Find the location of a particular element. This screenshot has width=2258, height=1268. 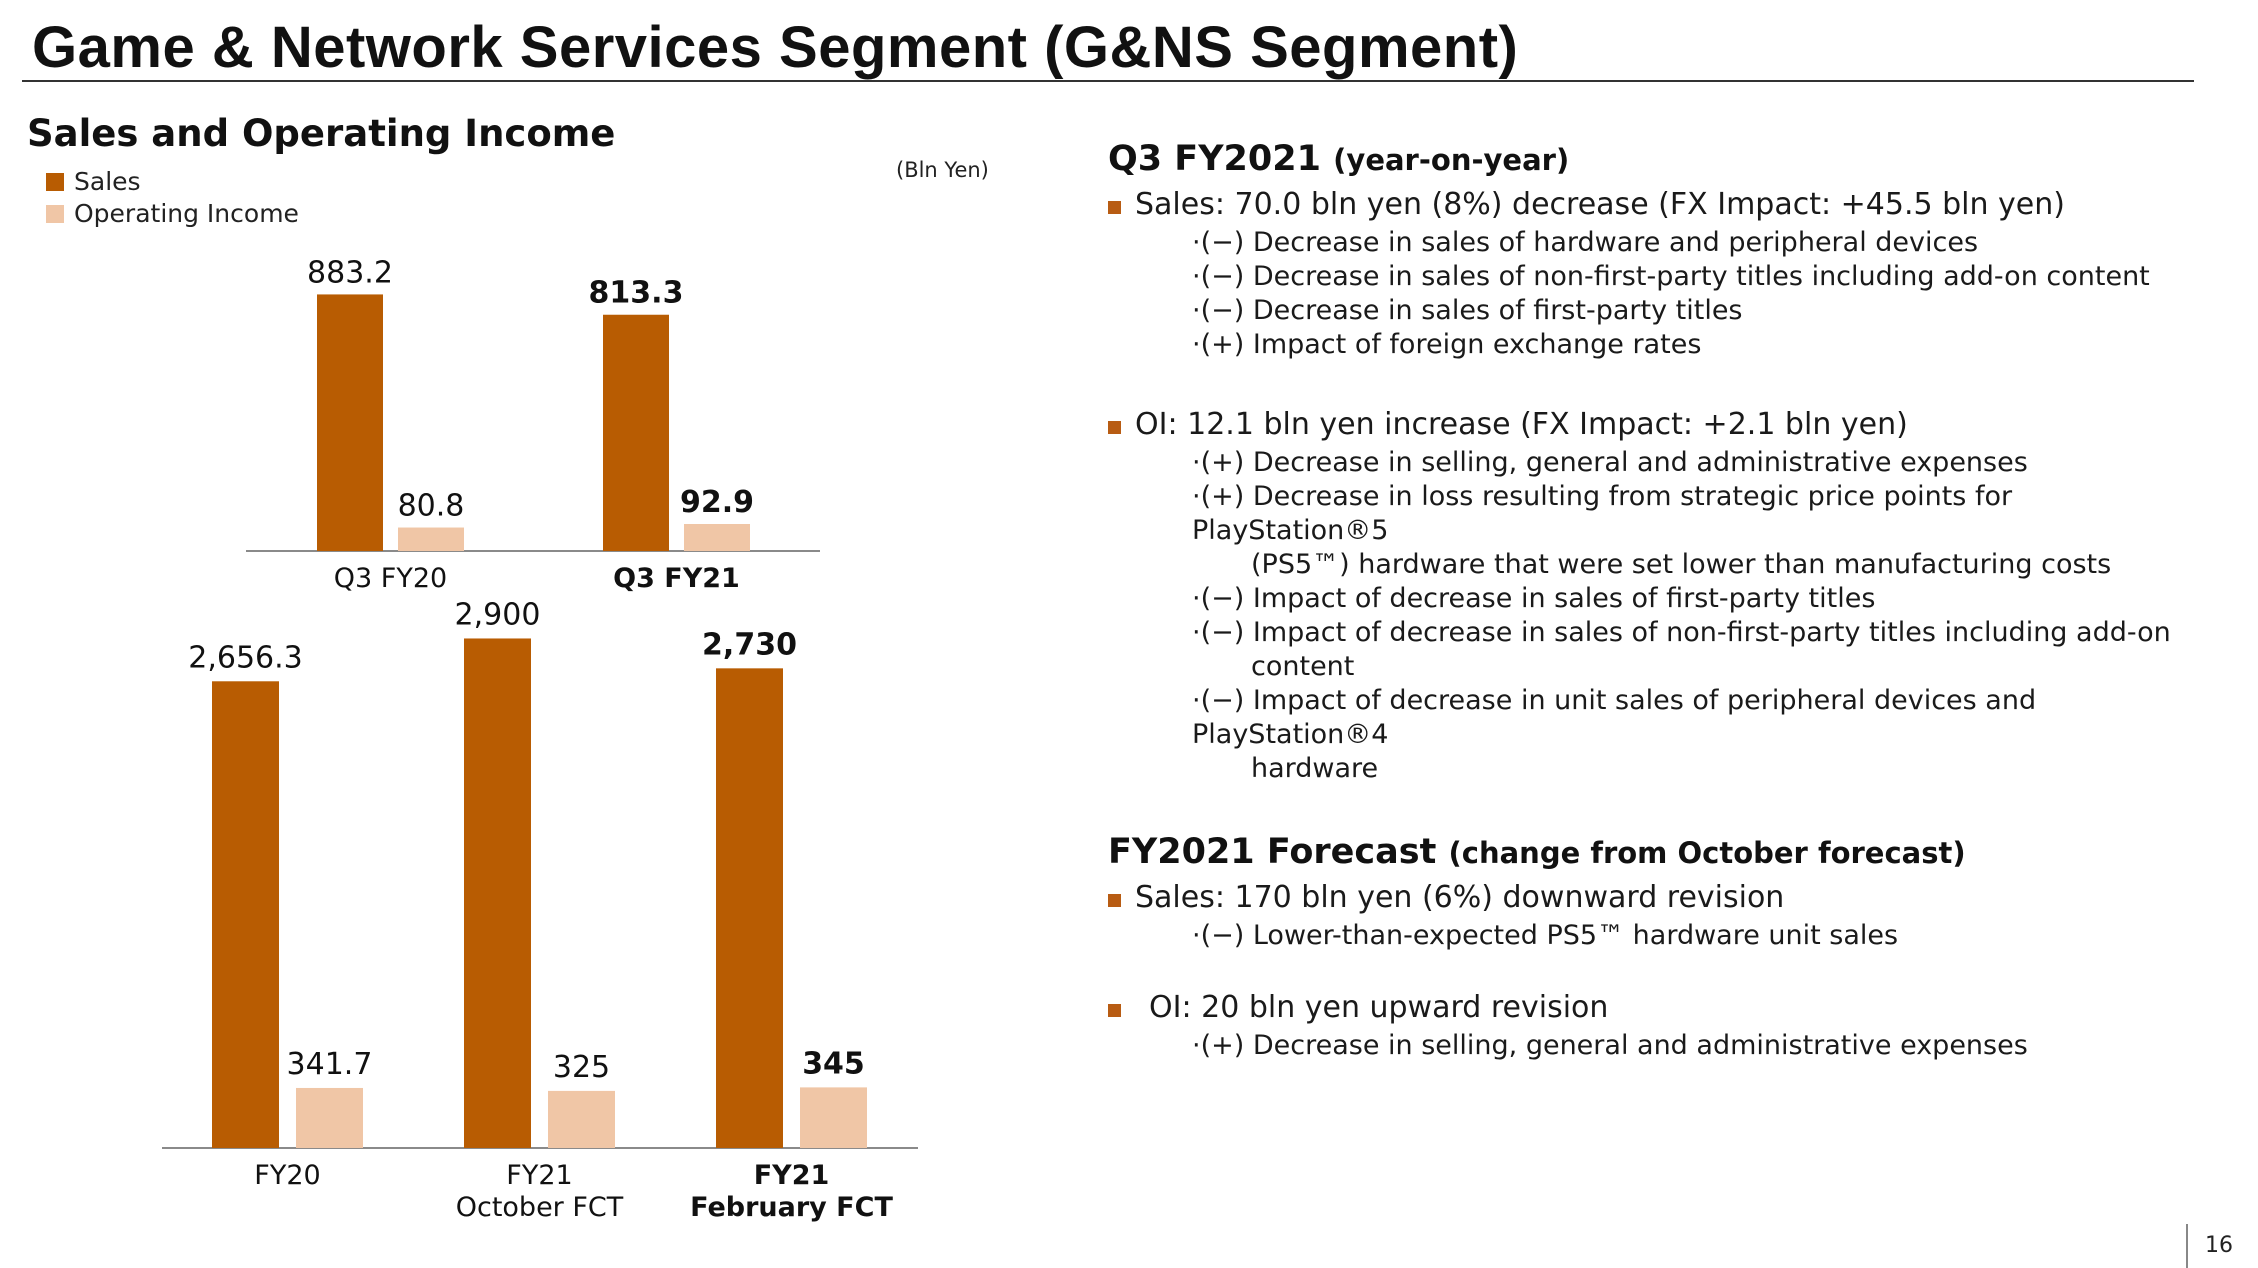

fy-heading-main: FY2021 Forecast is located at coordinates (1272, 852).